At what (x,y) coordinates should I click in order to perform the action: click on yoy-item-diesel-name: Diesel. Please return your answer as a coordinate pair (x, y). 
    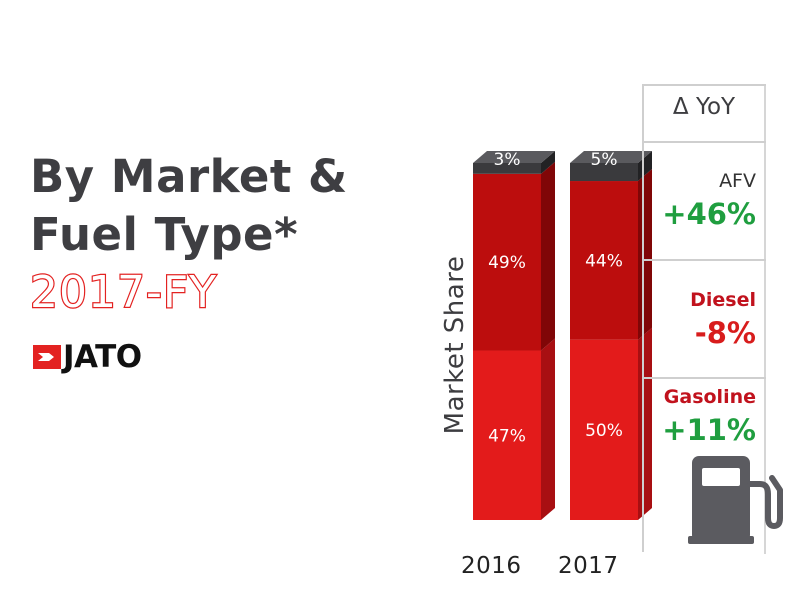
    Looking at the image, I should click on (723, 300).